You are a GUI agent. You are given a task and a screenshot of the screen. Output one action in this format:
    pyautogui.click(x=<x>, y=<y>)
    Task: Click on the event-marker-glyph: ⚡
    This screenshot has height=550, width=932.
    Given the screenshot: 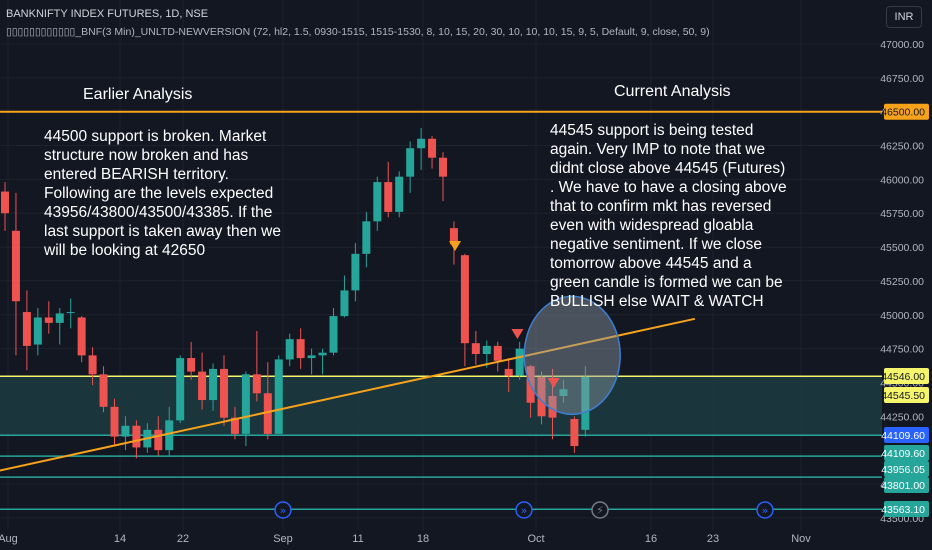 What is the action you would take?
    pyautogui.click(x=600, y=510)
    